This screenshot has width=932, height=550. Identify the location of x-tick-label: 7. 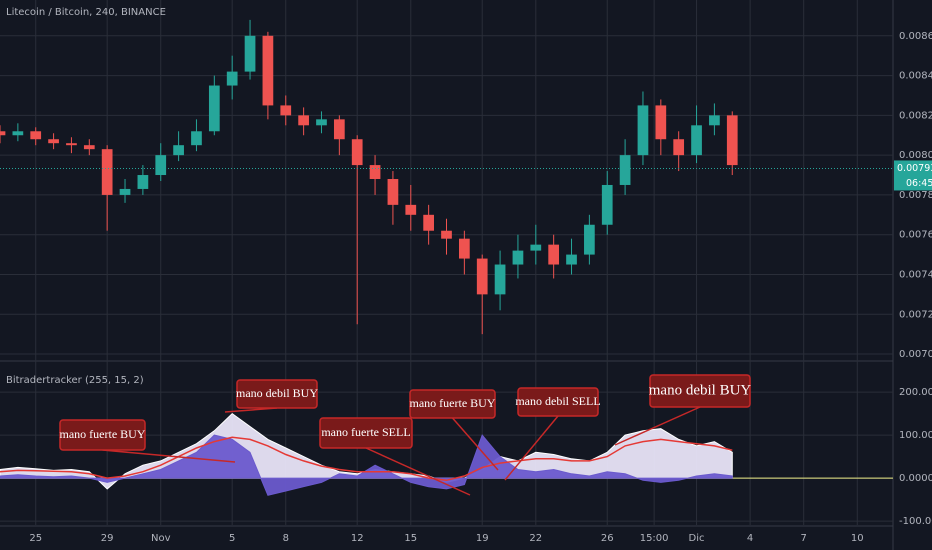
(804, 538).